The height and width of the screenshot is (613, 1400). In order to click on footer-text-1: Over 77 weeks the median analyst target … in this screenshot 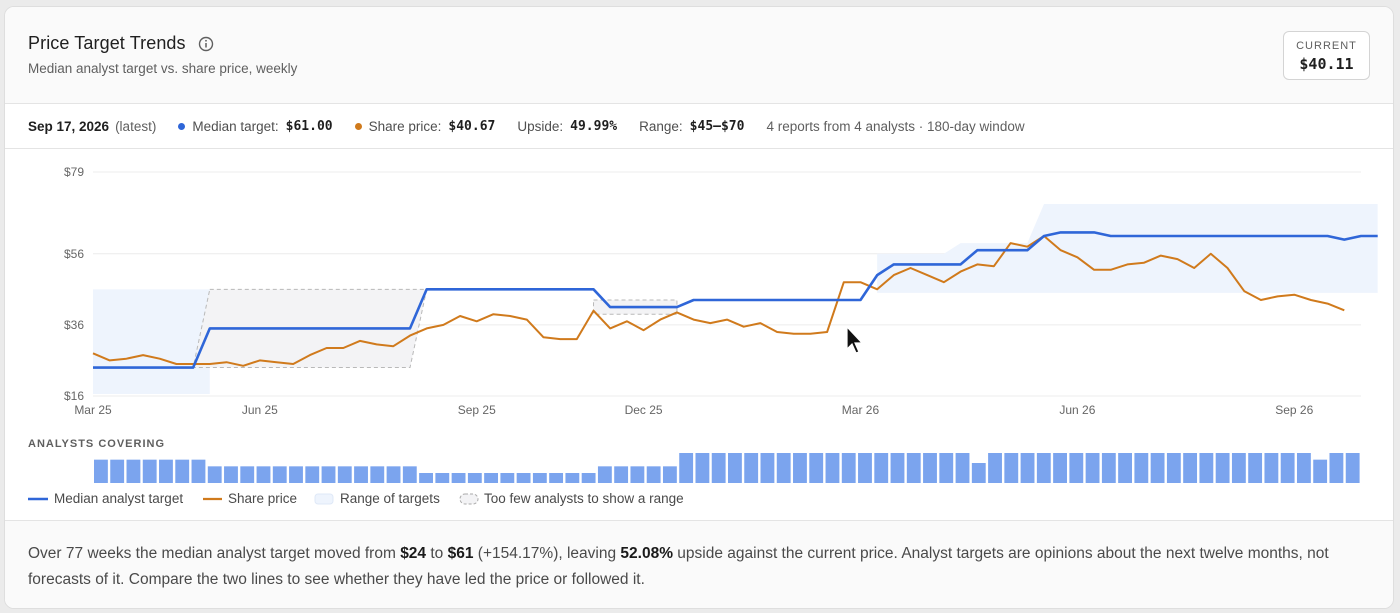, I will do `click(214, 553)`.